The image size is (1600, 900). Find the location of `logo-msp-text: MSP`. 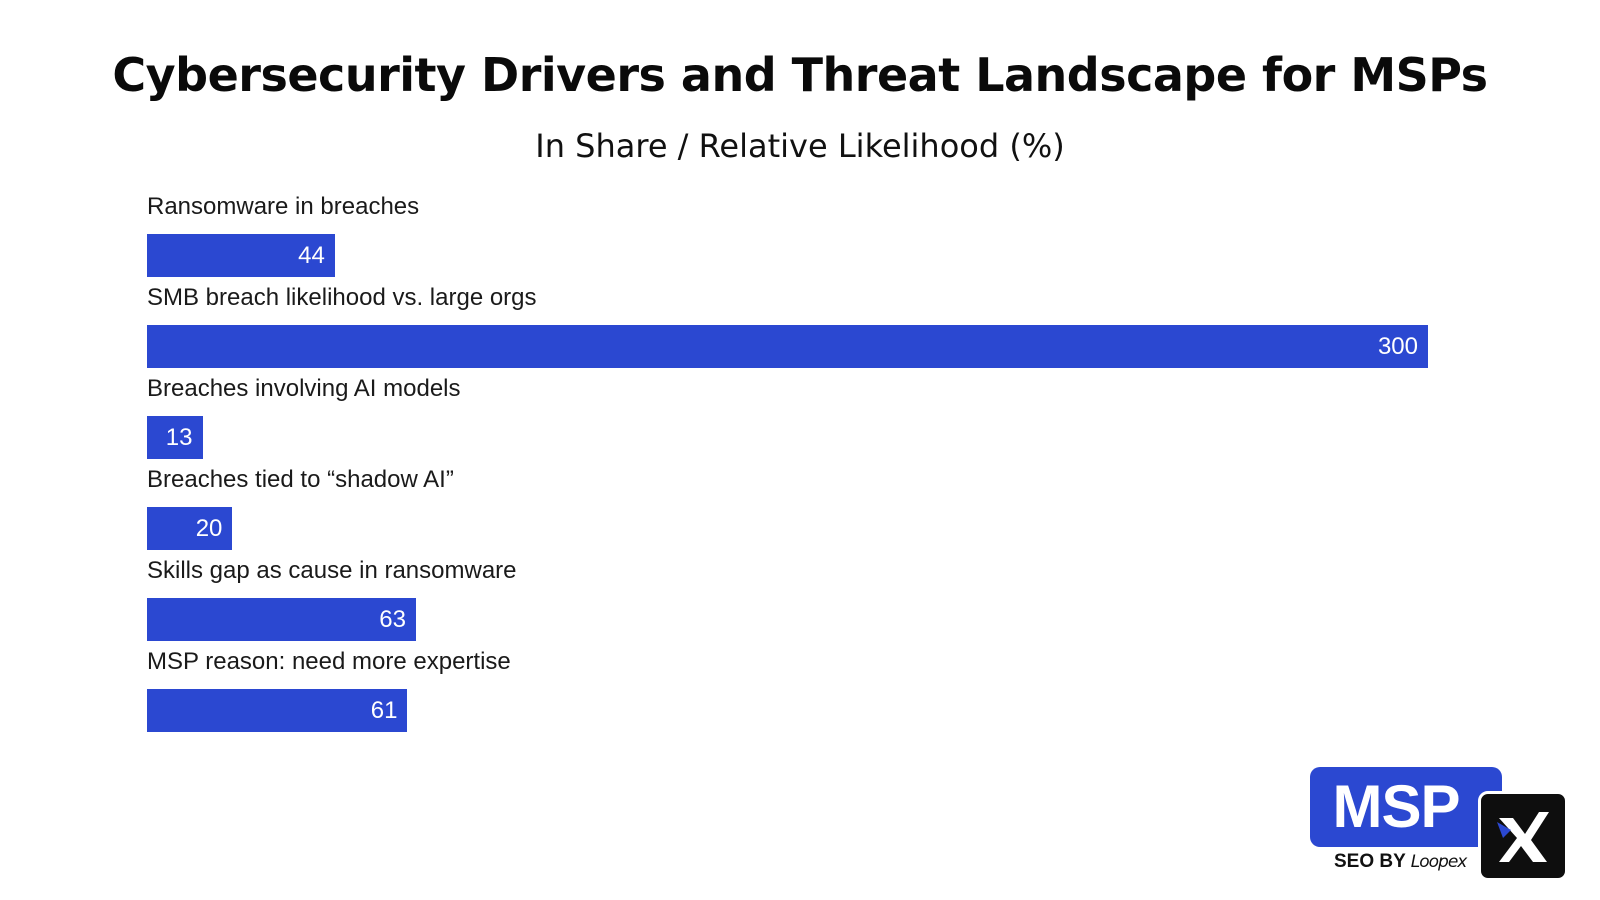

logo-msp-text: MSP is located at coordinates (1396, 806).